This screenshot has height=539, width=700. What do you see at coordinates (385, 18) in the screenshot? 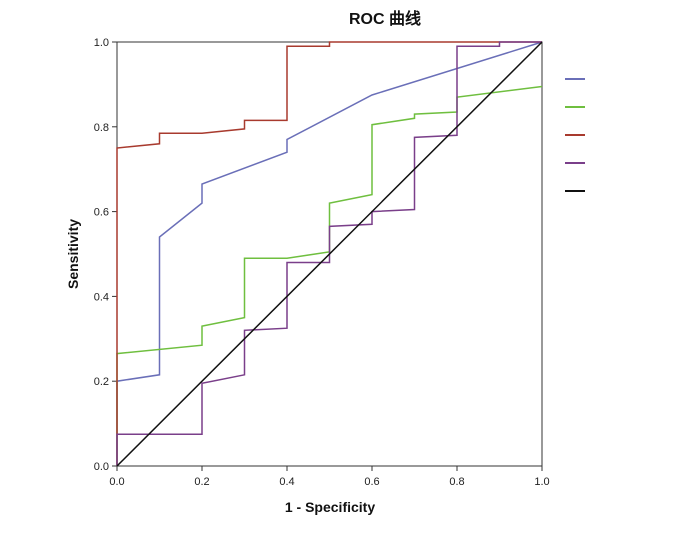
I see `chart-title: ROC 曲线` at bounding box center [385, 18].